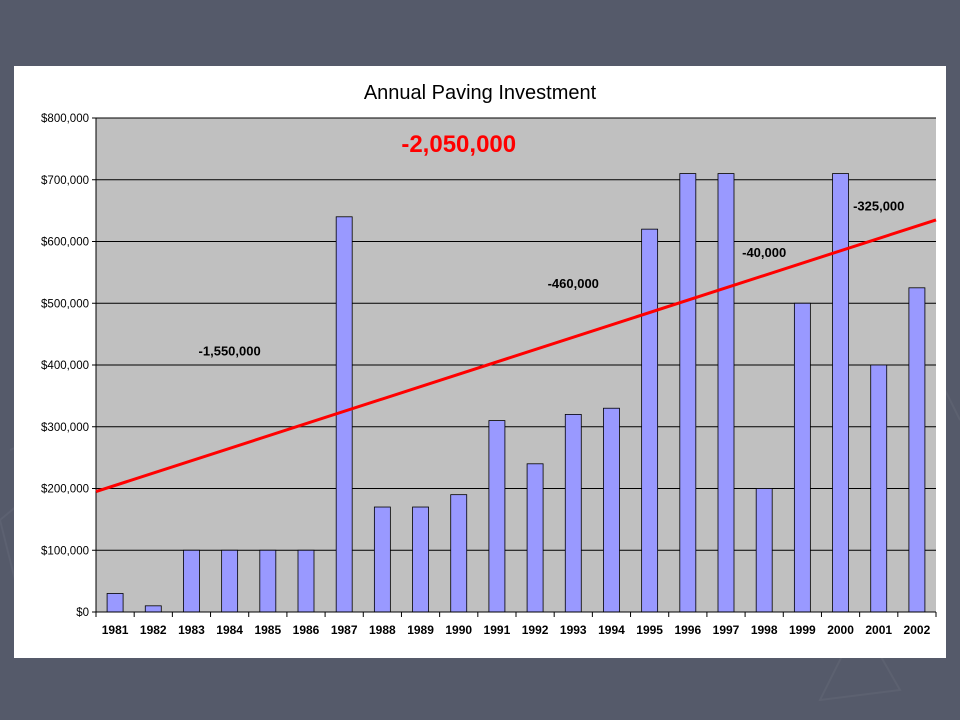 The width and height of the screenshot is (960, 720). What do you see at coordinates (65, 181) in the screenshot?
I see `y-tick-label: $700,000` at bounding box center [65, 181].